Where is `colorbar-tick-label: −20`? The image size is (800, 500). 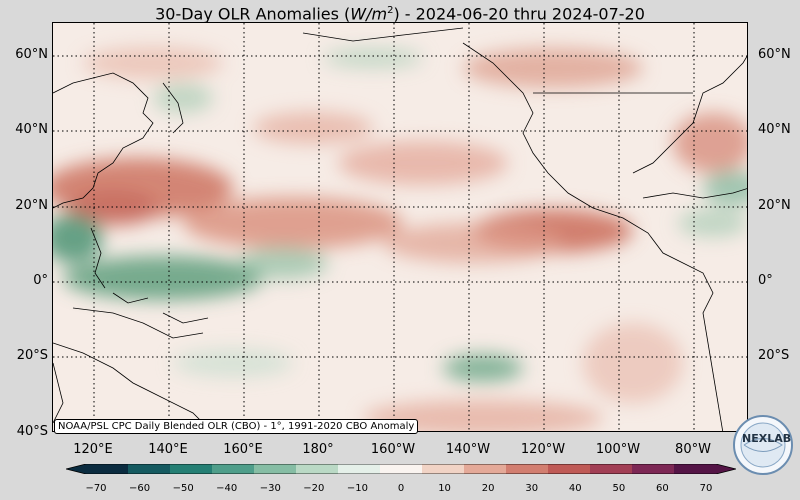 colorbar-tick-label: −20 is located at coordinates (314, 488).